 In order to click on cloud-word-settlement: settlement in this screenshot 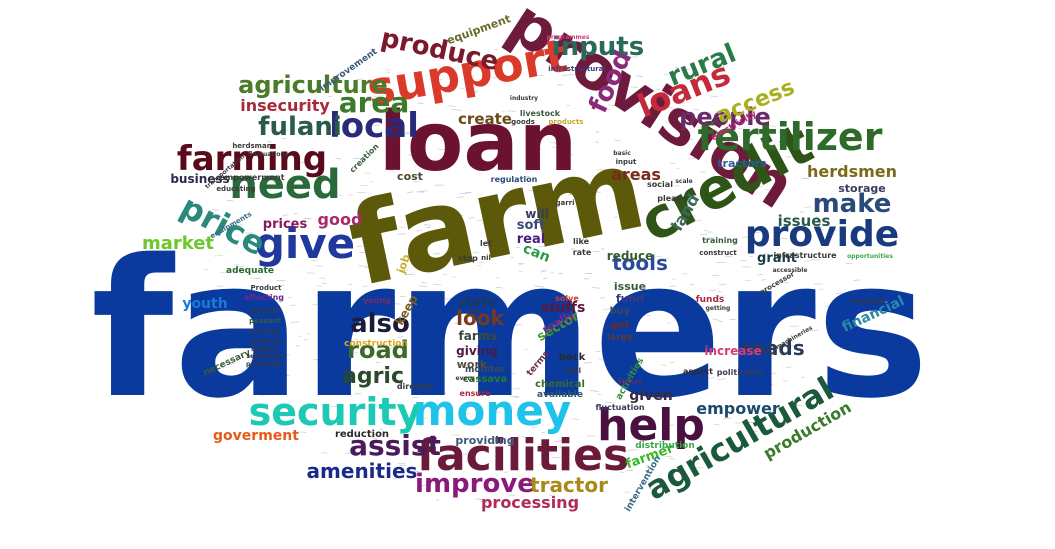, I will do `click(265, 356)`.